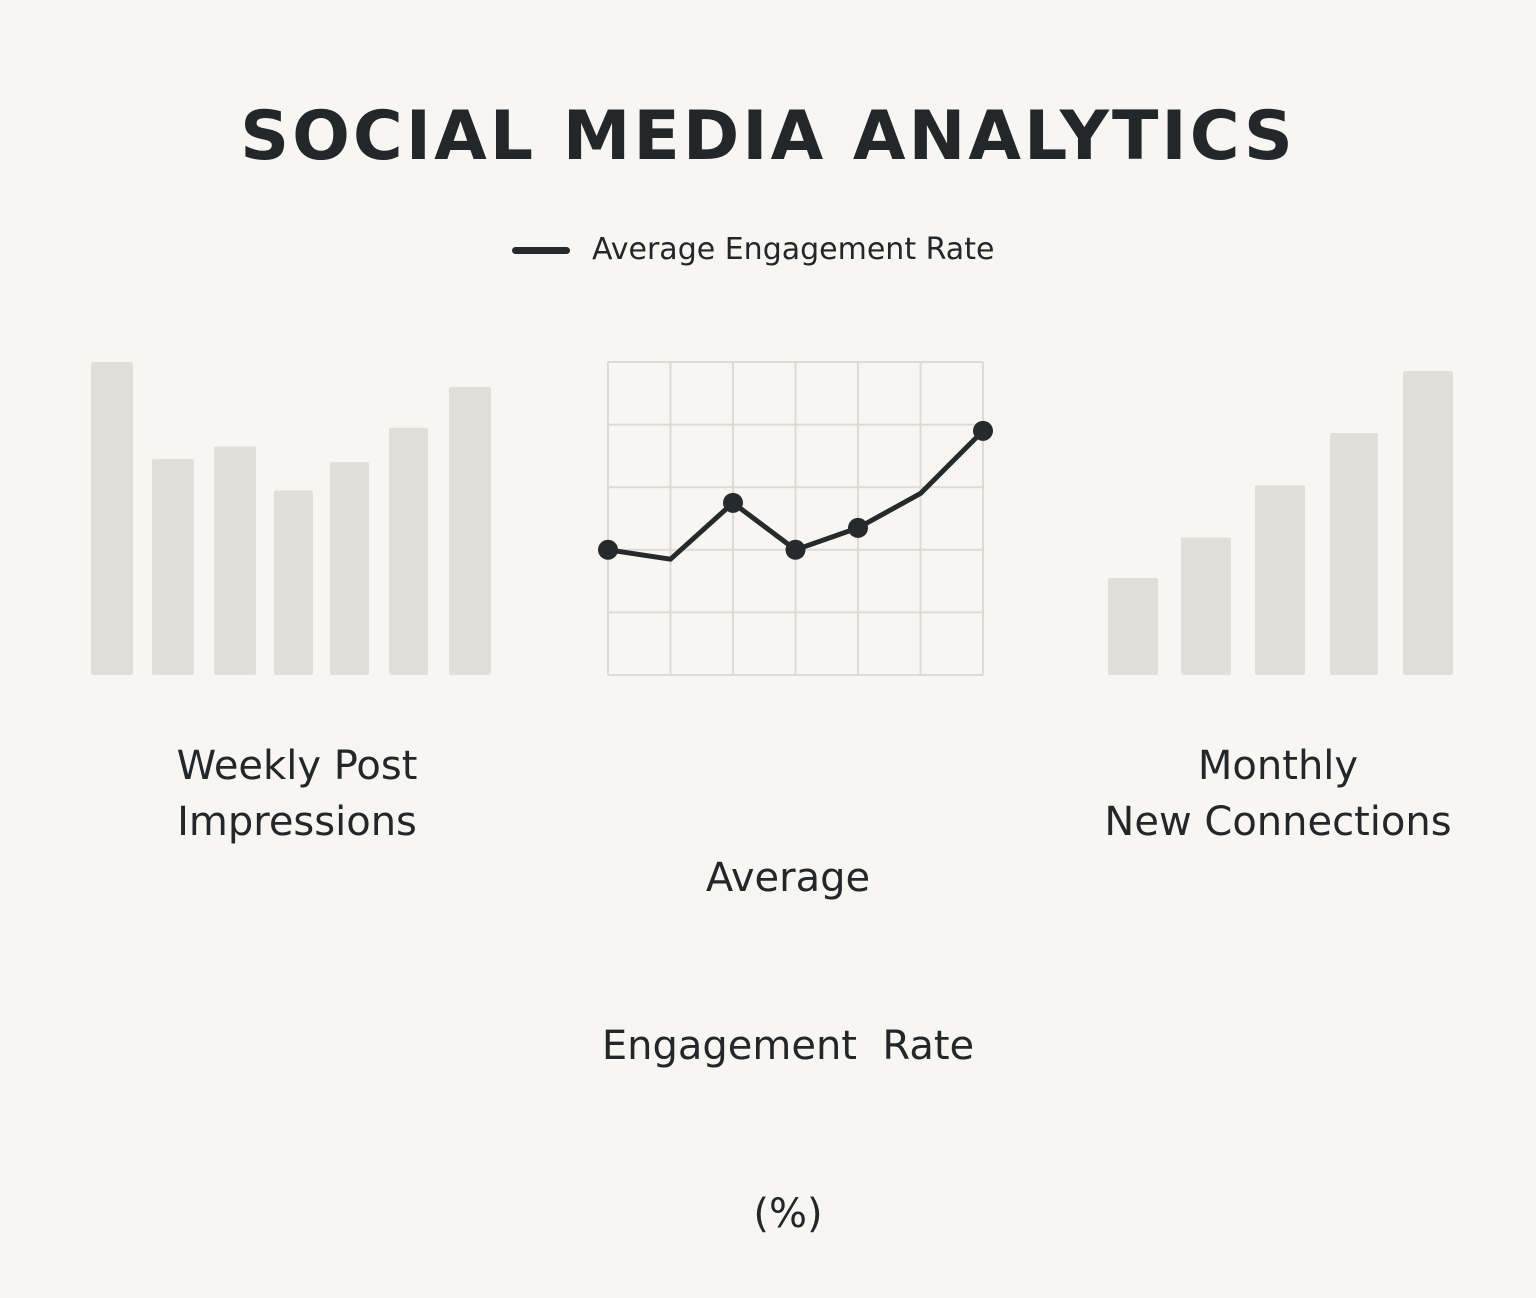 Image resolution: width=1536 pixels, height=1298 pixels. What do you see at coordinates (297, 766) in the screenshot?
I see `caption-line: Weekly Post` at bounding box center [297, 766].